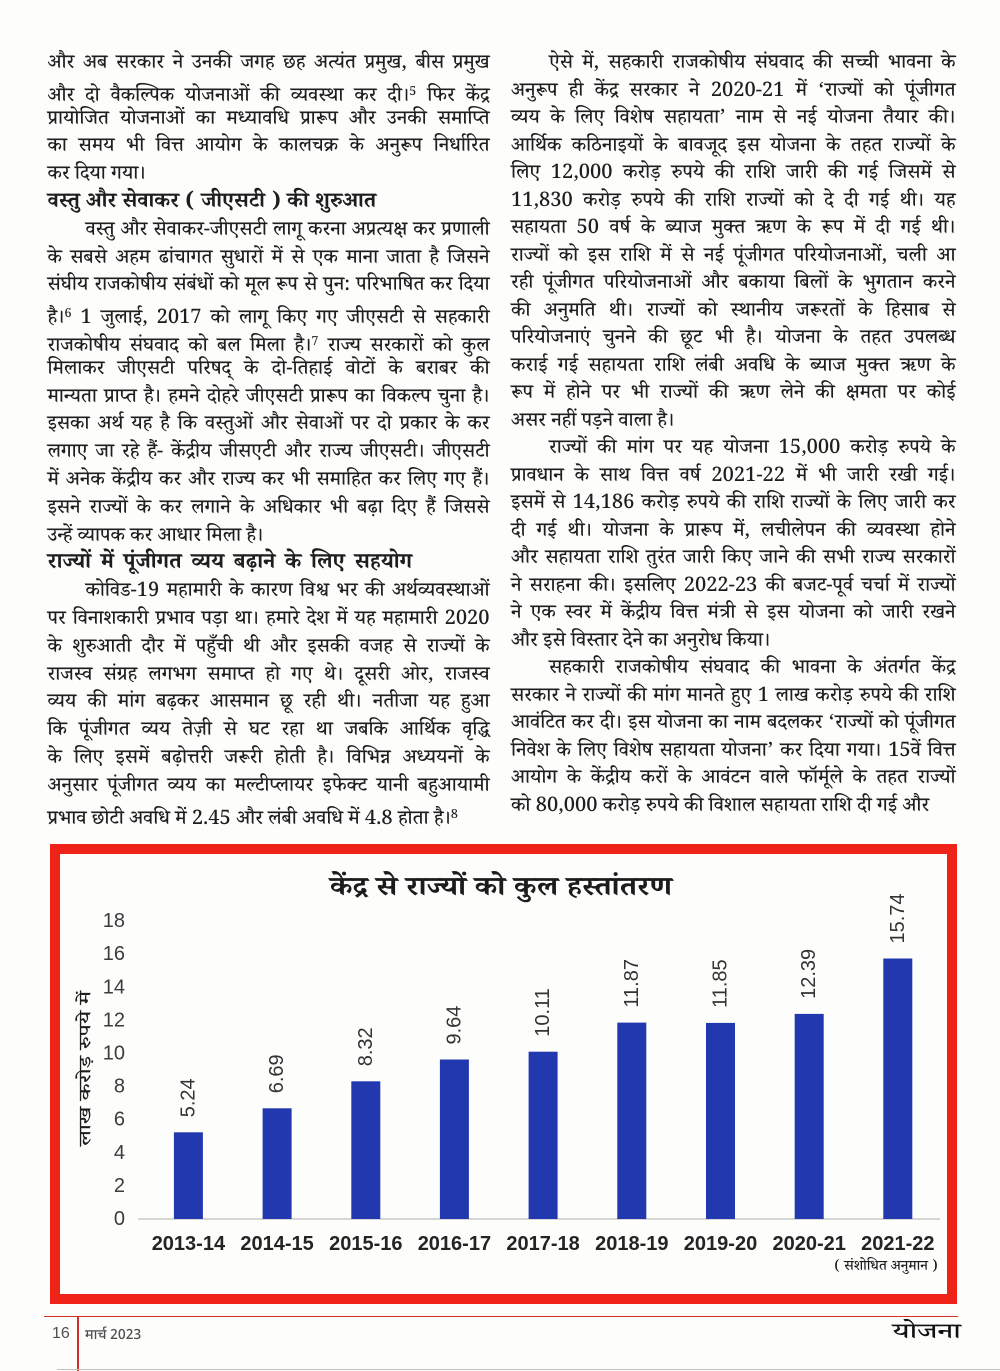 Image resolution: width=1000 pixels, height=1371 pixels. What do you see at coordinates (898, 918) in the screenshot?
I see `svg-text: 15.74` at bounding box center [898, 918].